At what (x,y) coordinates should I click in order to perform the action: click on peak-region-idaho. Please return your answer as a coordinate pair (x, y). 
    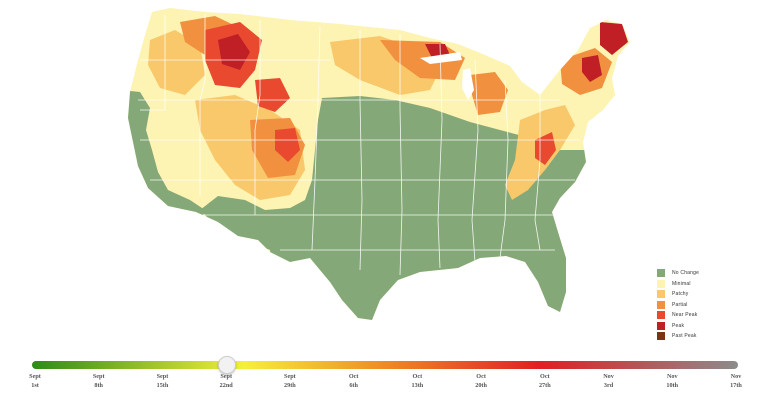
    Looking at the image, I should click on (234, 52).